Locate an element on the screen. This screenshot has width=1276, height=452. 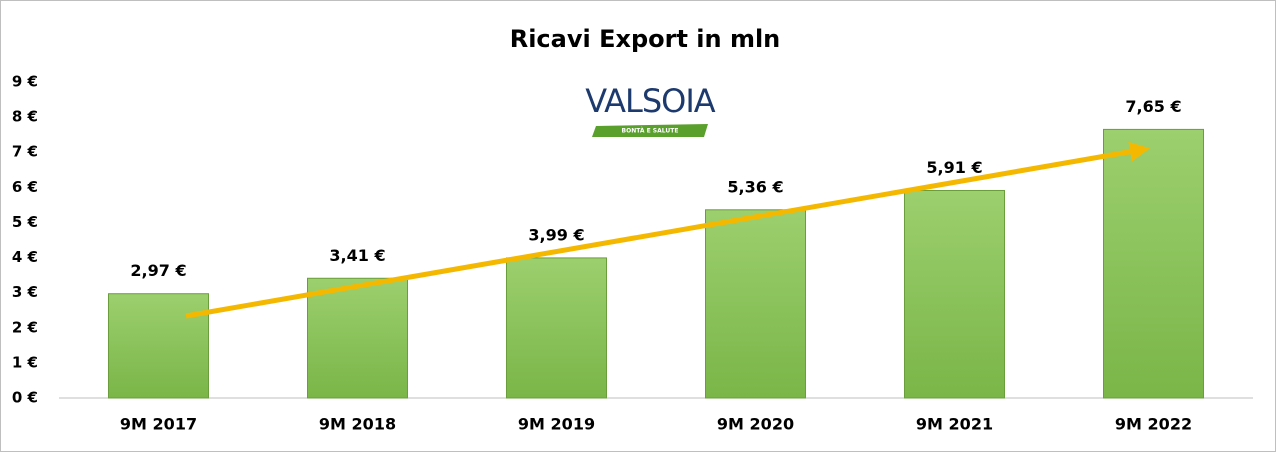
x-tick-label: 9M 2017 is located at coordinates (158, 424).